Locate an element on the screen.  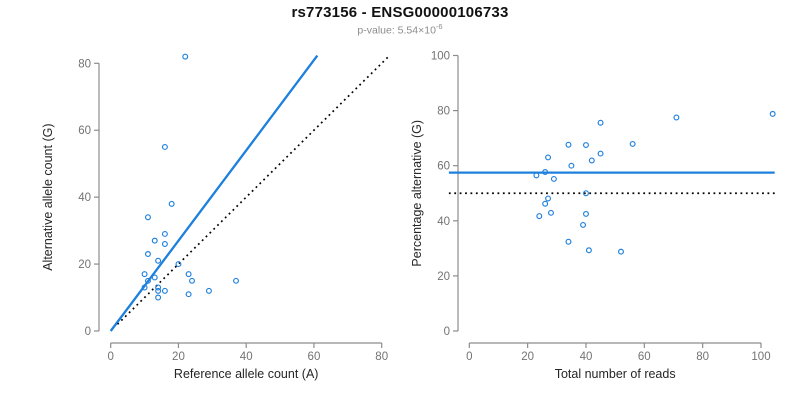
y-axis-title: Alternative allele count (G) is located at coordinates (48, 196).